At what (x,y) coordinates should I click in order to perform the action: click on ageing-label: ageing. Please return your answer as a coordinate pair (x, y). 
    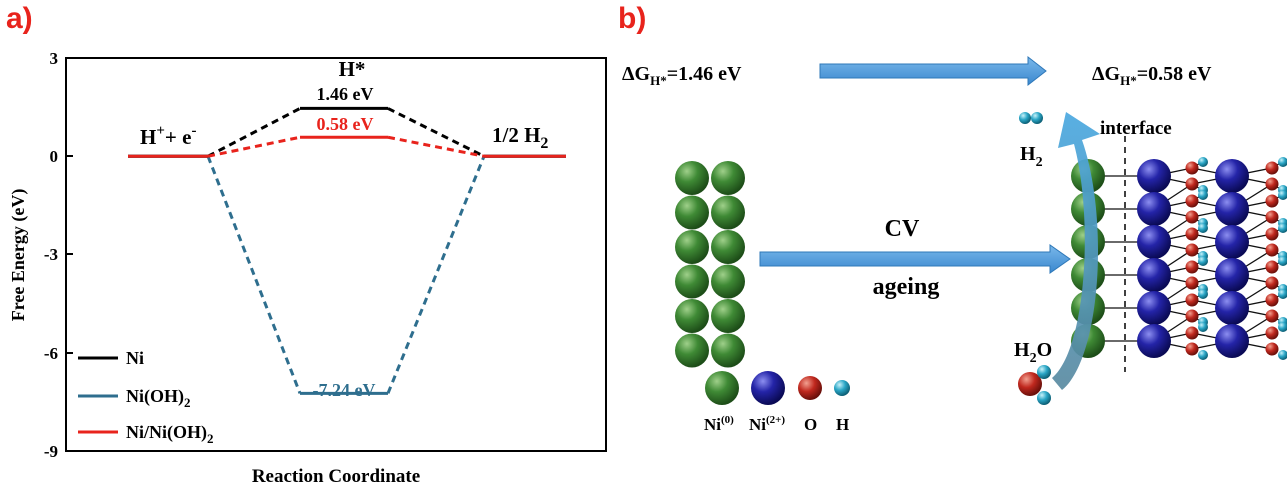
    Looking at the image, I should click on (906, 287).